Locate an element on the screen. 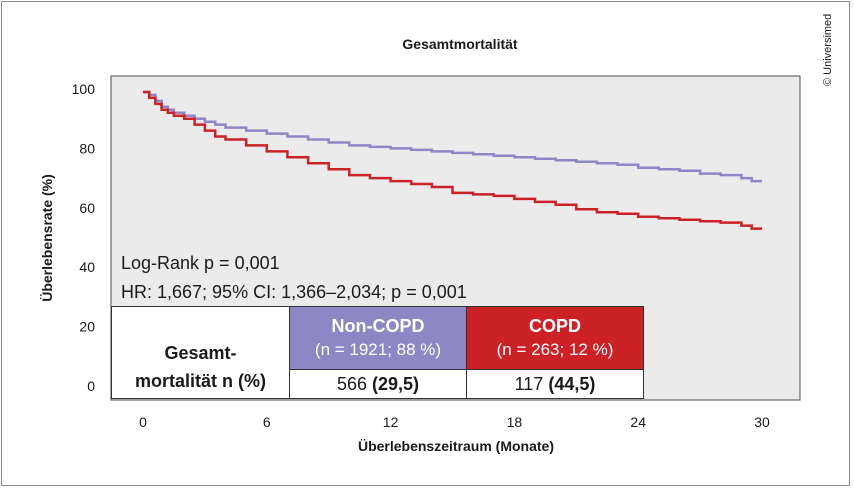 The height and width of the screenshot is (489, 854). row-label-text: Gesamt-mortalität n (%) is located at coordinates (200, 366).